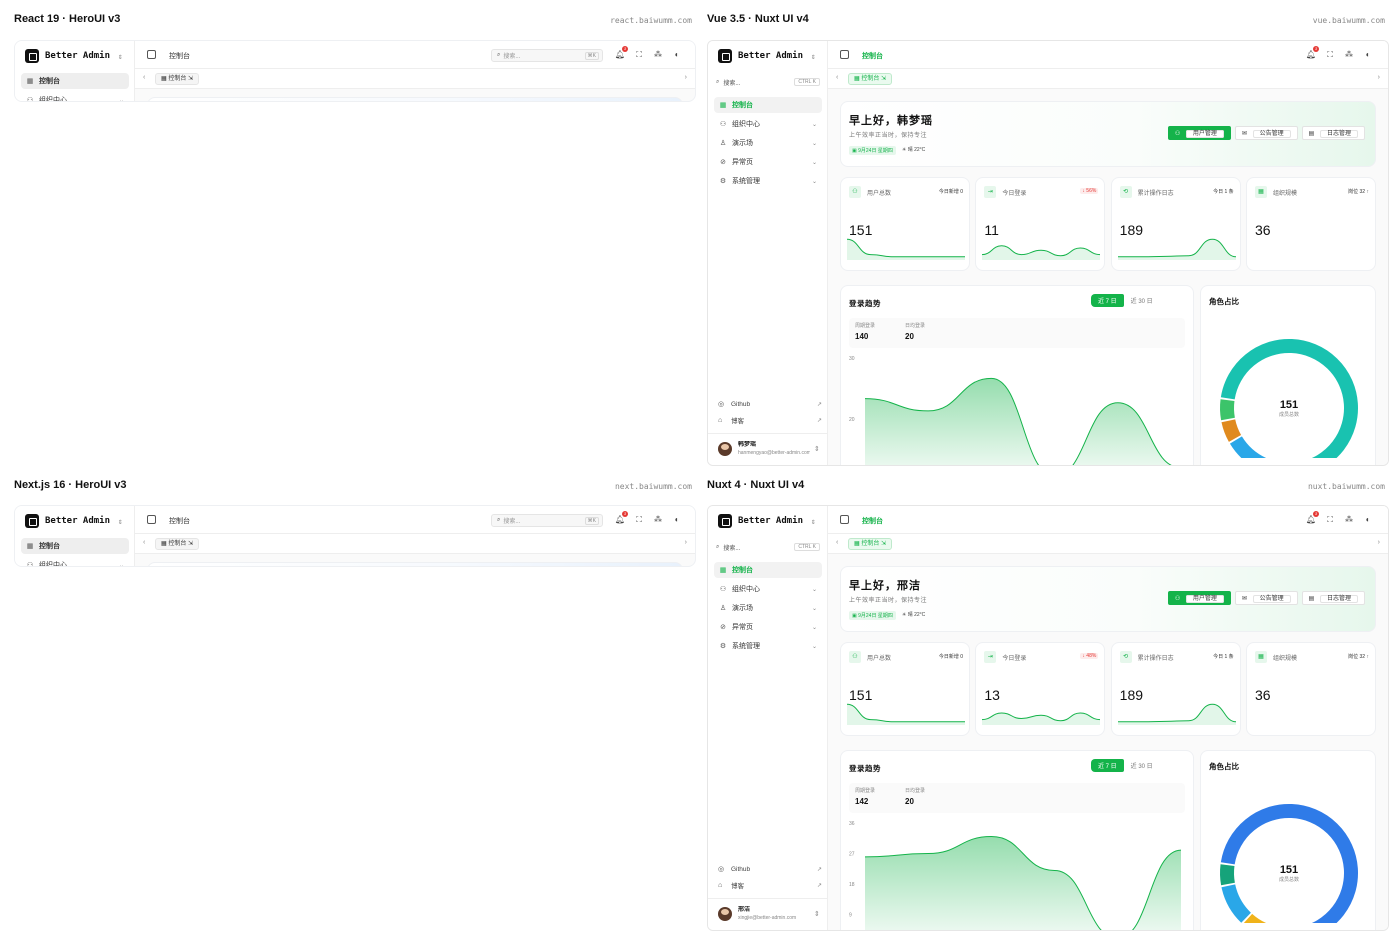 The height and width of the screenshot is (943, 1400). Describe the element at coordinates (1176, 249) in the screenshot. I see `sparkline` at that location.